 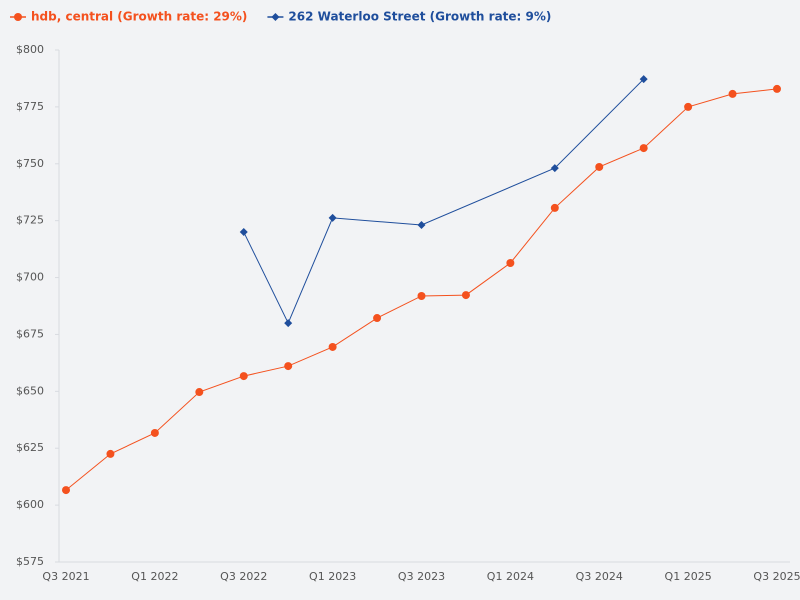 I want to click on x-tick-label: Q3 2023, so click(x=421, y=576).